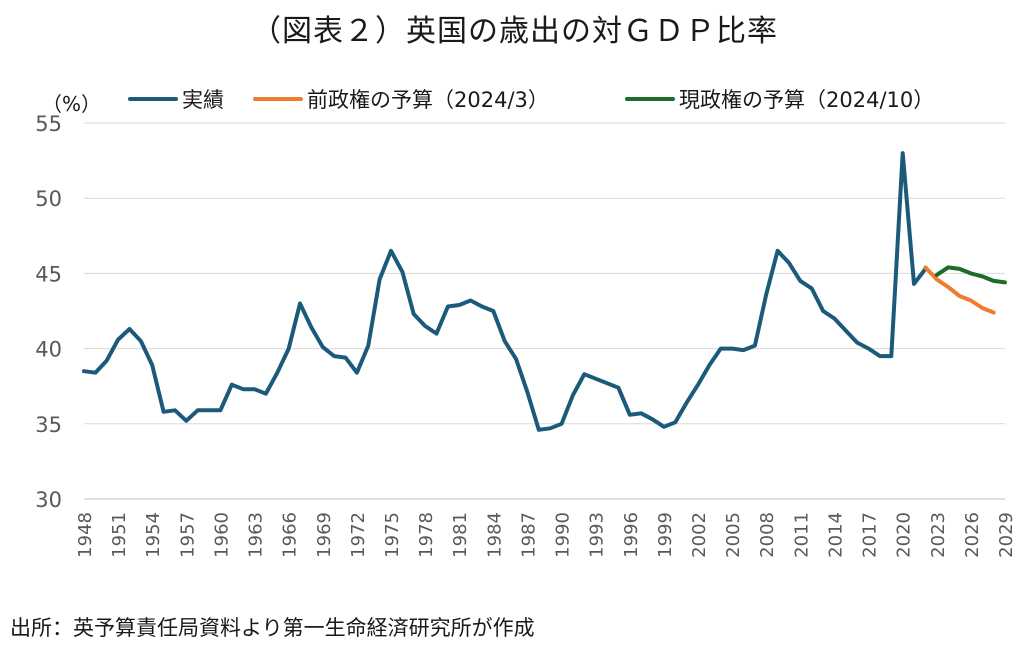  Describe the element at coordinates (597, 535) in the screenshot. I see `x-tick-label: 1993` at that location.